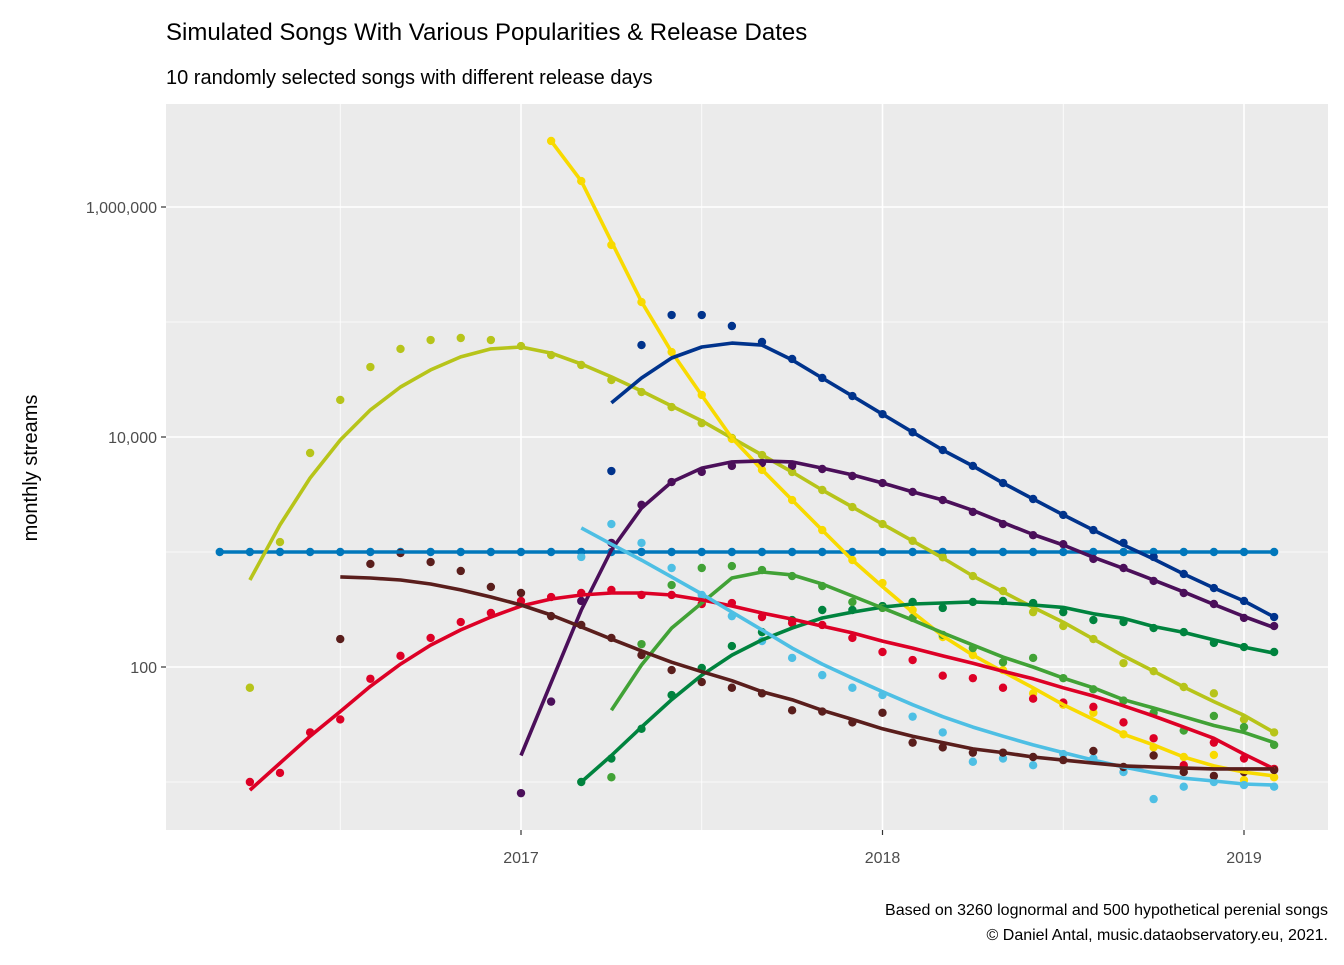  I want to click on y-tick-label: 1,000,000, so click(121, 208).